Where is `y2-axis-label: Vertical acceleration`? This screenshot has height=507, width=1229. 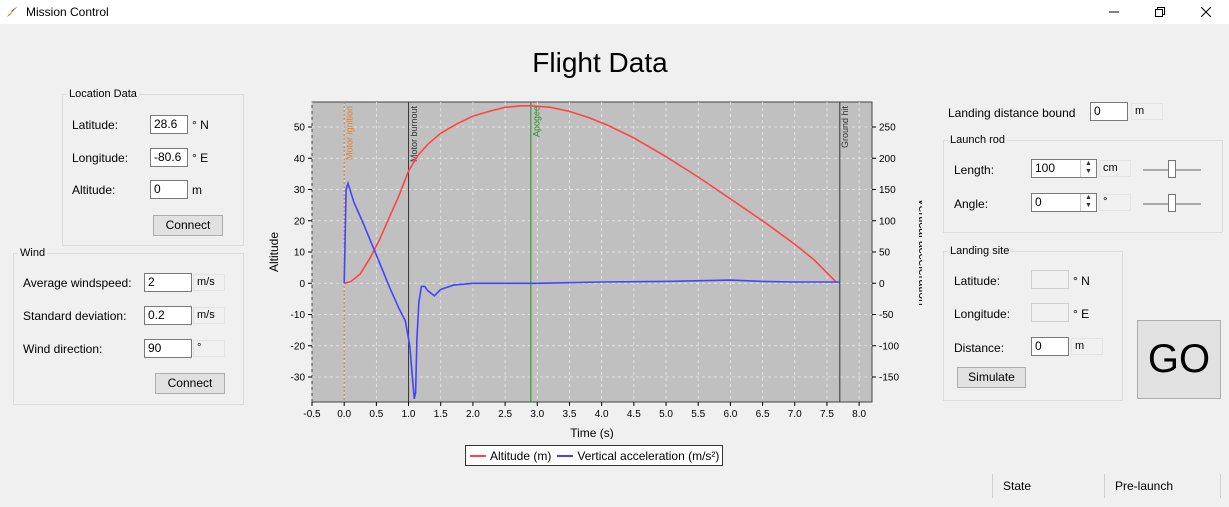
y2-axis-label: Vertical acceleration is located at coordinates (919, 251).